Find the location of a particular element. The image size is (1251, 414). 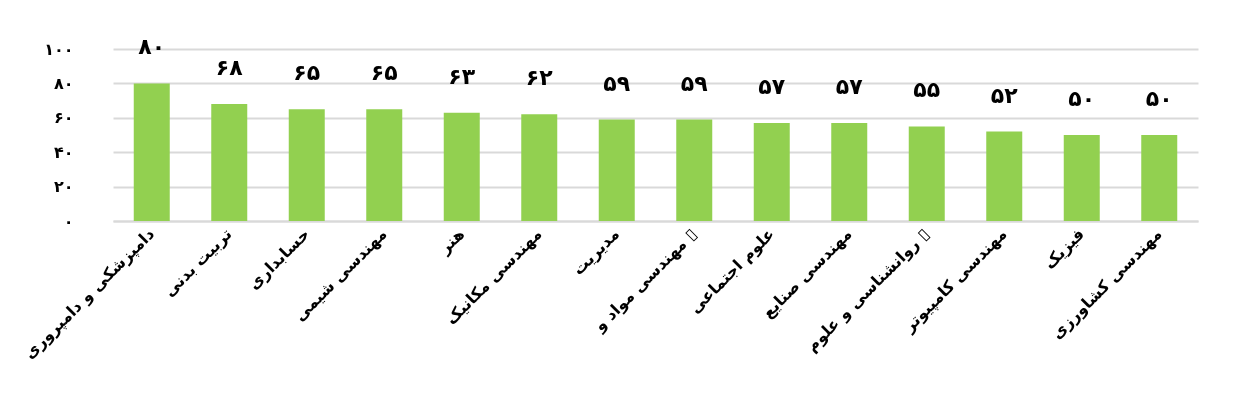

x-tick-label: فیزیک is located at coordinates (1064, 248).